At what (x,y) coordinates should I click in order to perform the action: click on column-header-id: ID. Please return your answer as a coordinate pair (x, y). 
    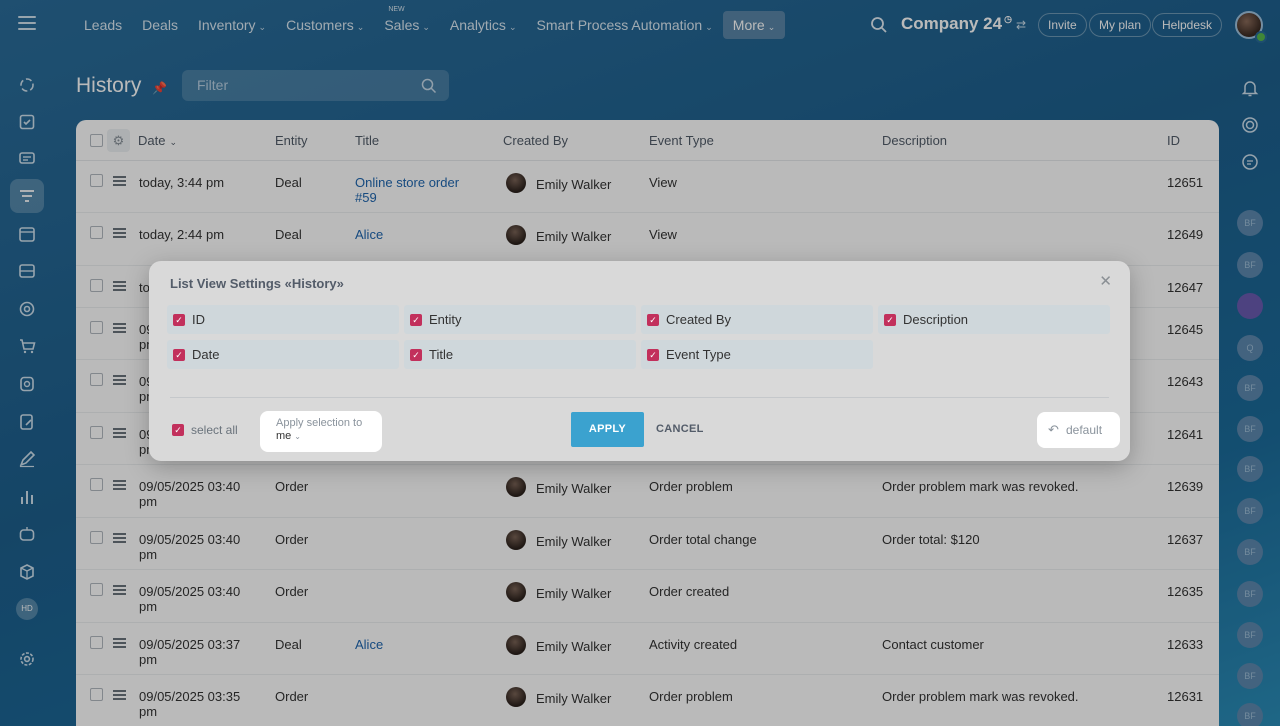
    Looking at the image, I should click on (1173, 140).